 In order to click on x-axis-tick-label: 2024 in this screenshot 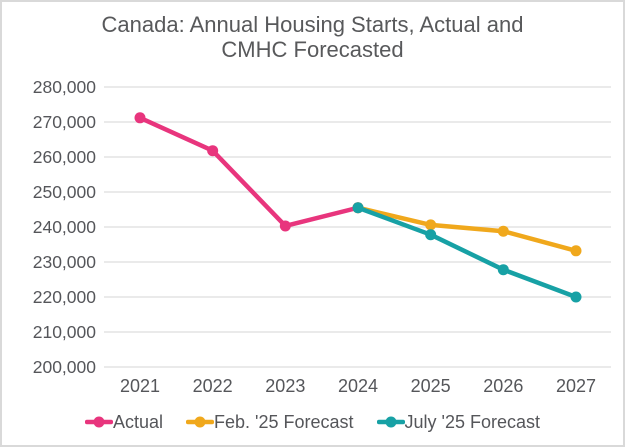, I will do `click(358, 386)`.